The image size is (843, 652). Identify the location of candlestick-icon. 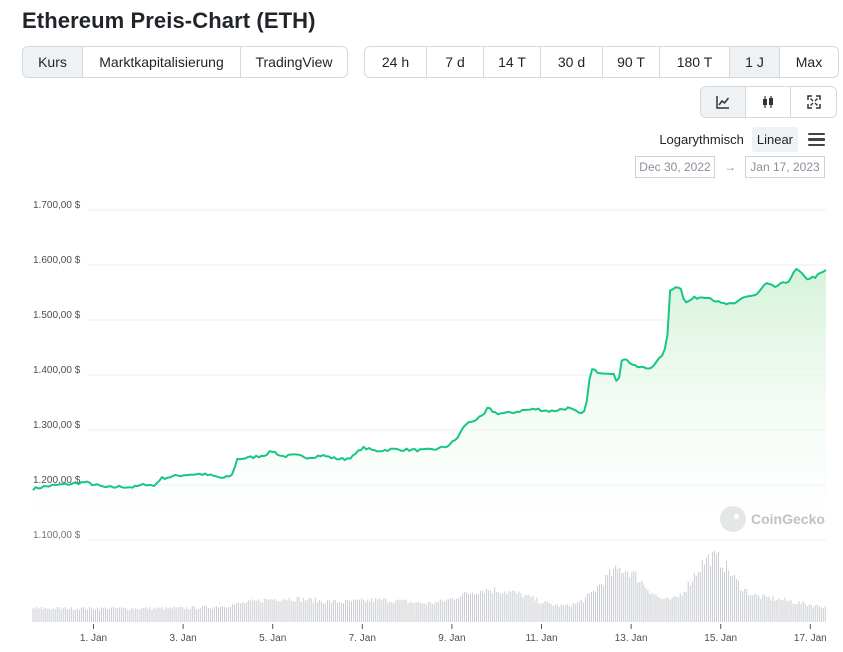
(768, 102).